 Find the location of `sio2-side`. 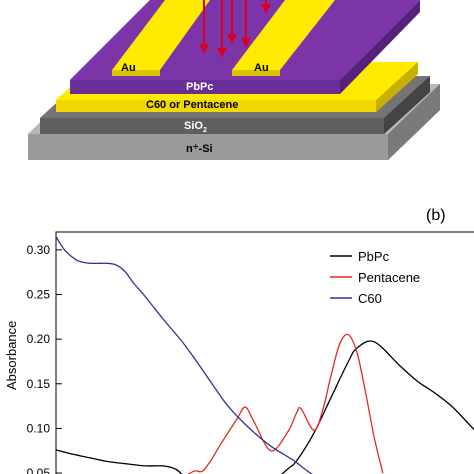

sio2-side is located at coordinates (407, 105).